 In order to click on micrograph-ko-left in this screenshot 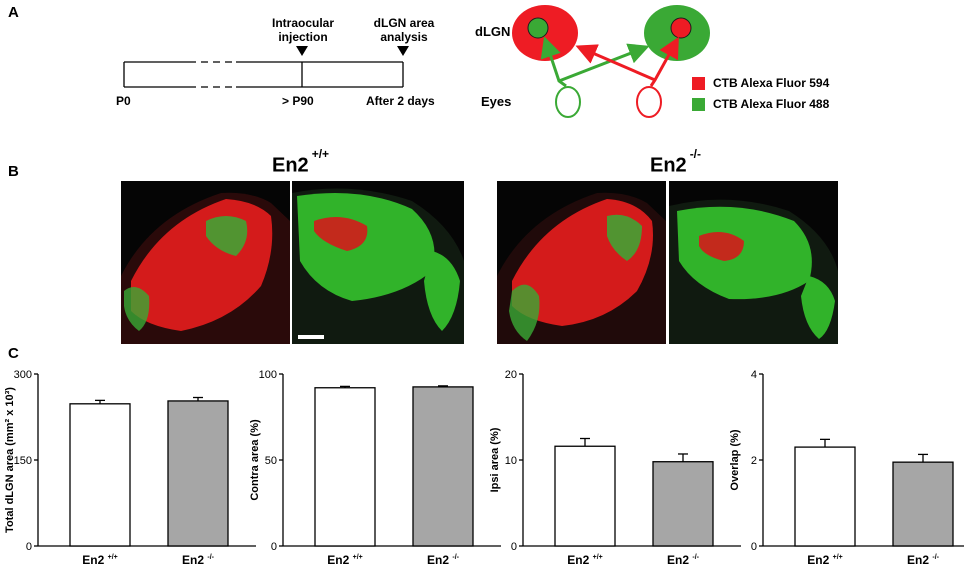, I will do `click(581, 262)`.